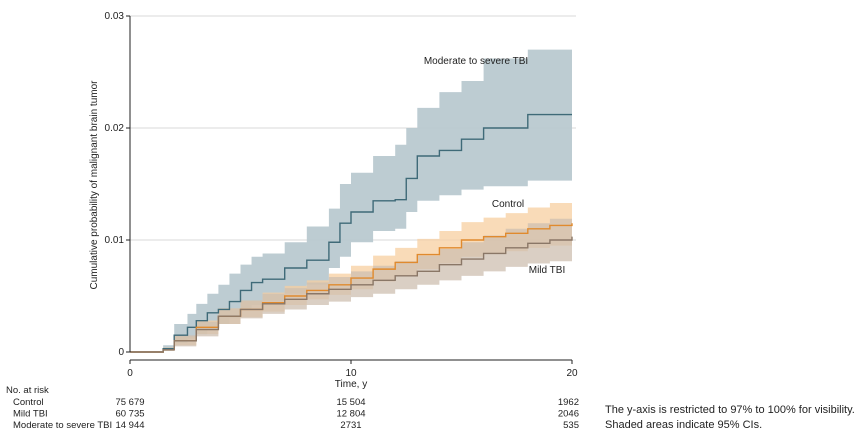  I want to click on series-label-1: Control, so click(508, 204).